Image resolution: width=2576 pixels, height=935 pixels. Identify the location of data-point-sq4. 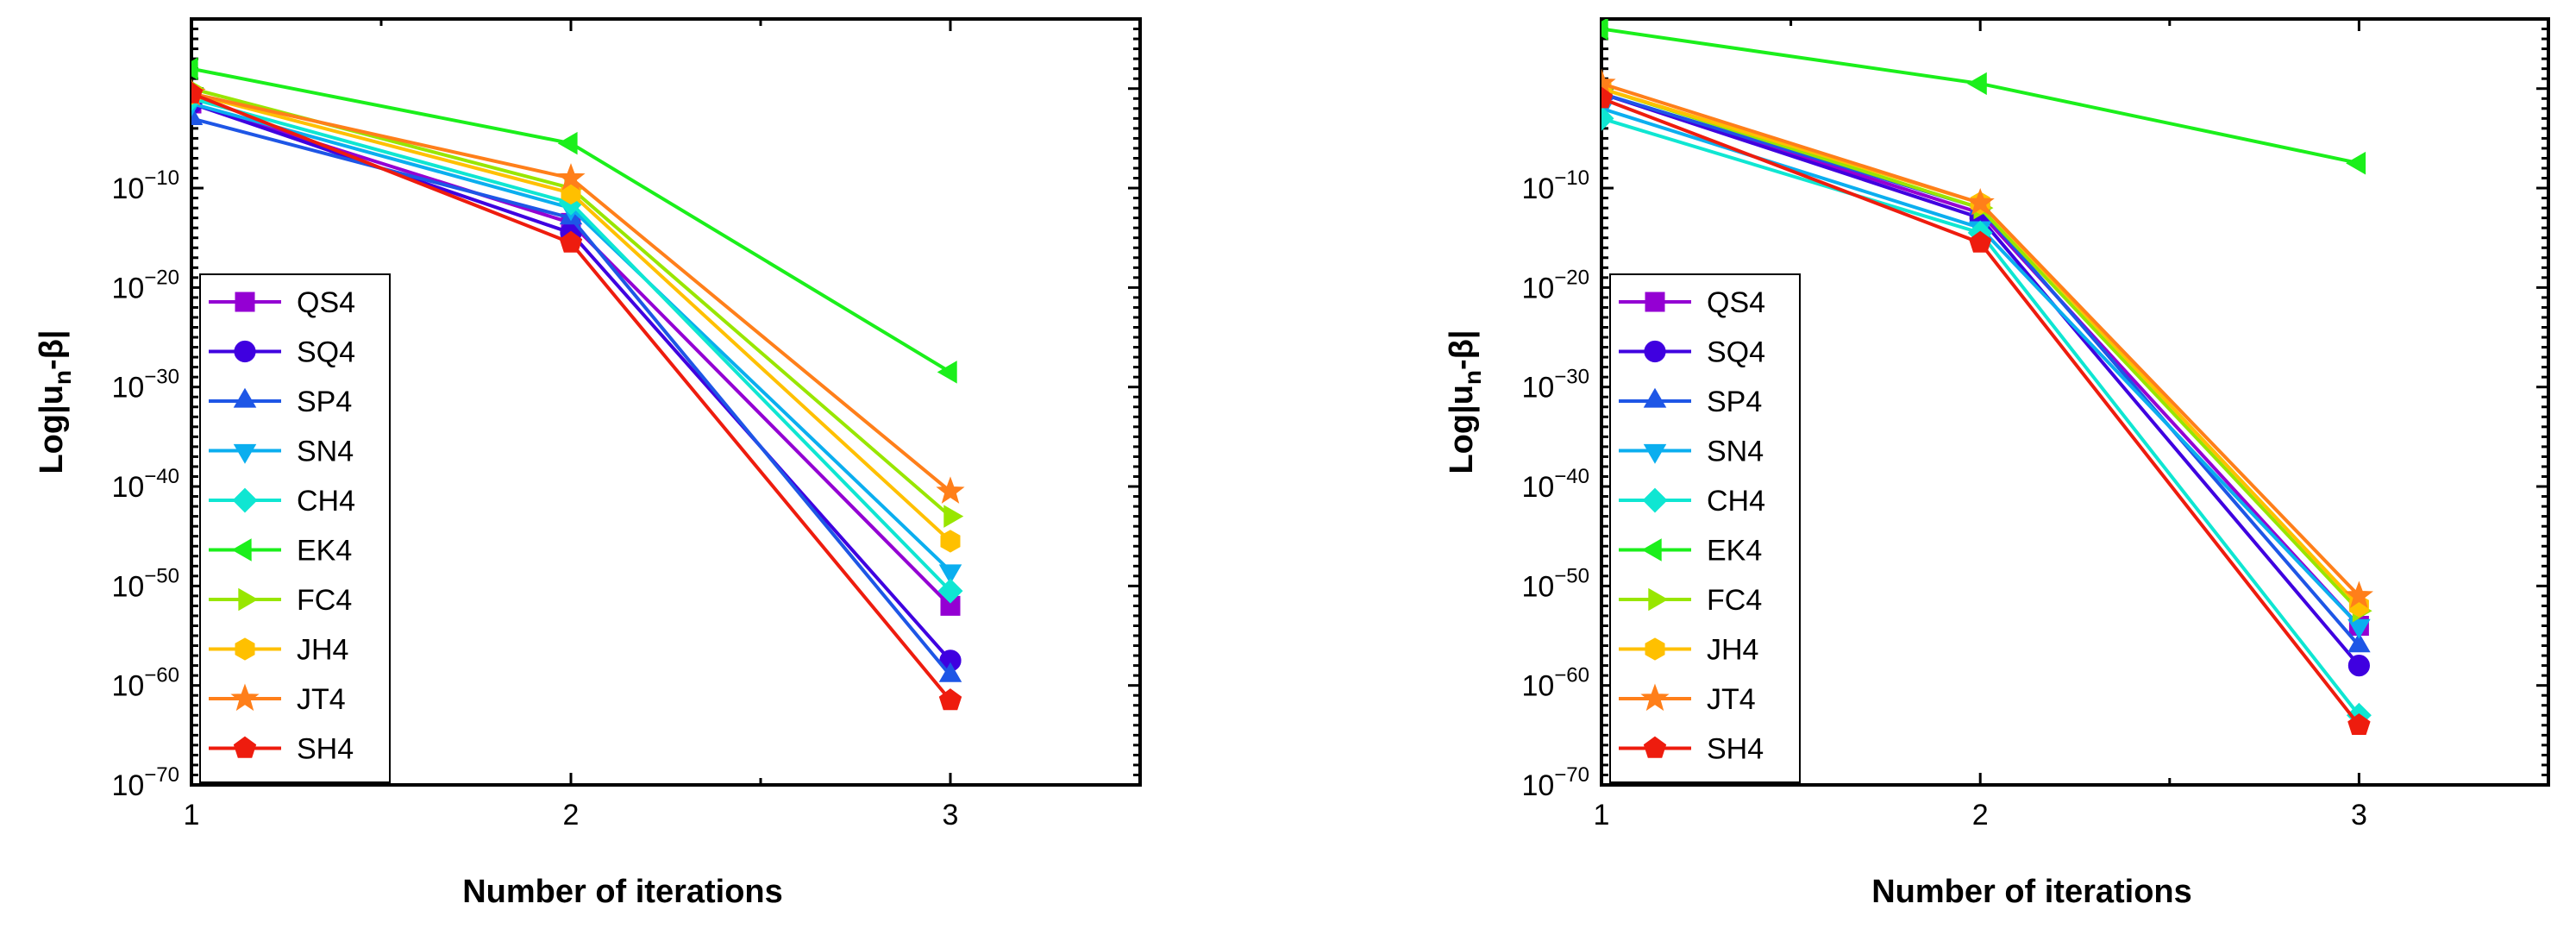
(2358, 666).